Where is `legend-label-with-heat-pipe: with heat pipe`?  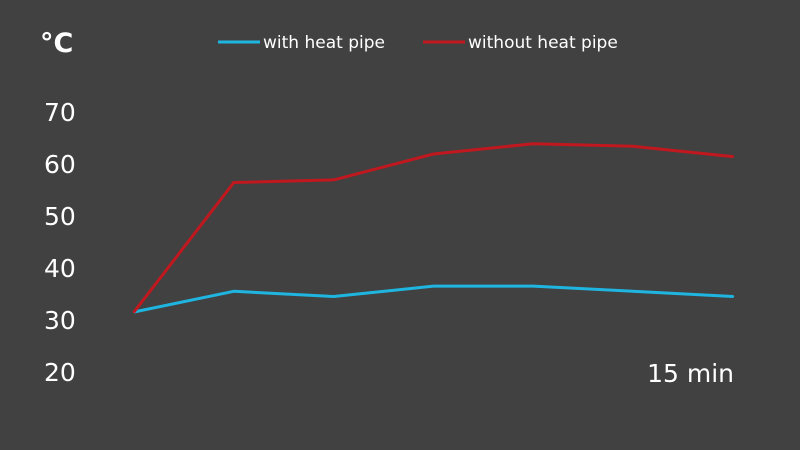 legend-label-with-heat-pipe: with heat pipe is located at coordinates (324, 43).